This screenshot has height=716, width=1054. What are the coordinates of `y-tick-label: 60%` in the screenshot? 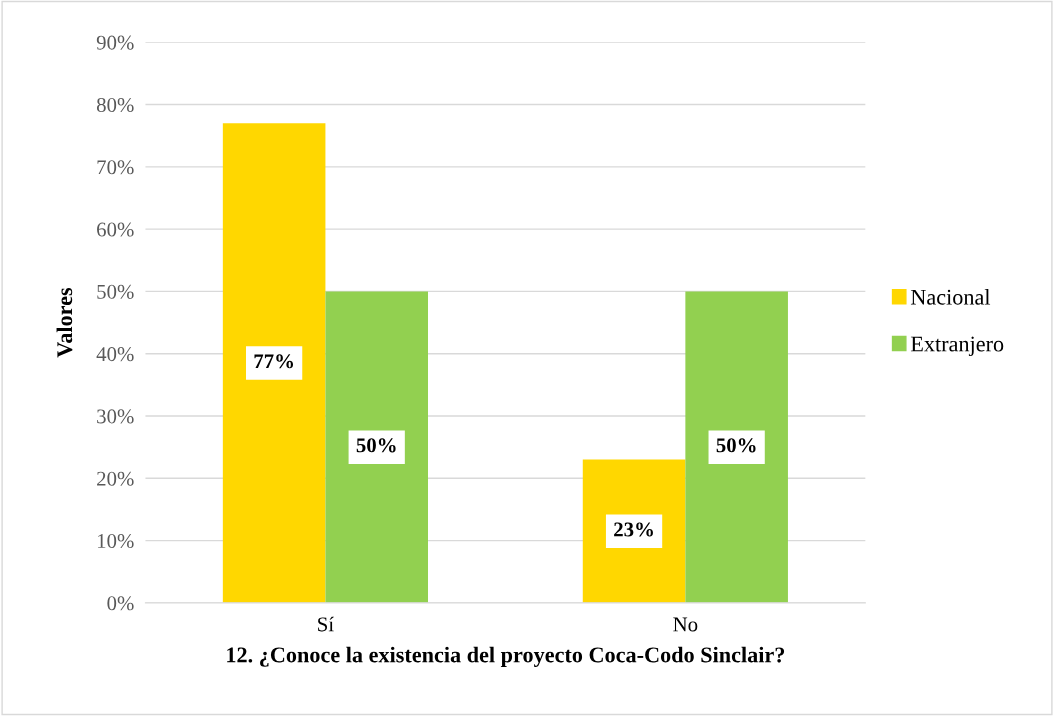 It's located at (115, 229).